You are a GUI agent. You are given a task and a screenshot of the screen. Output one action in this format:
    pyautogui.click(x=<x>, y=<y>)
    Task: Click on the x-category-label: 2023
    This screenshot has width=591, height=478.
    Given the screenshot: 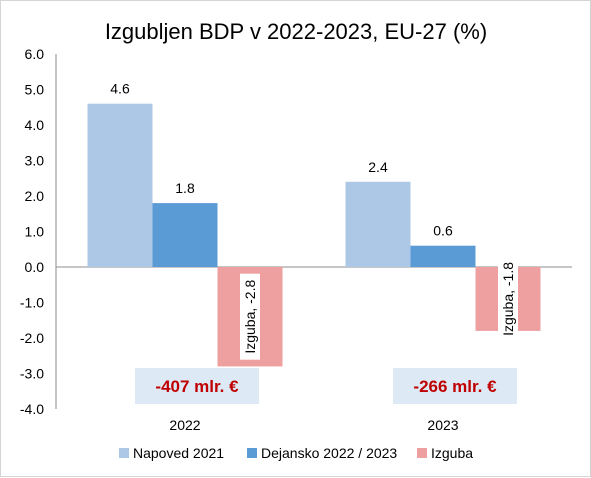 What is the action you would take?
    pyautogui.click(x=442, y=425)
    